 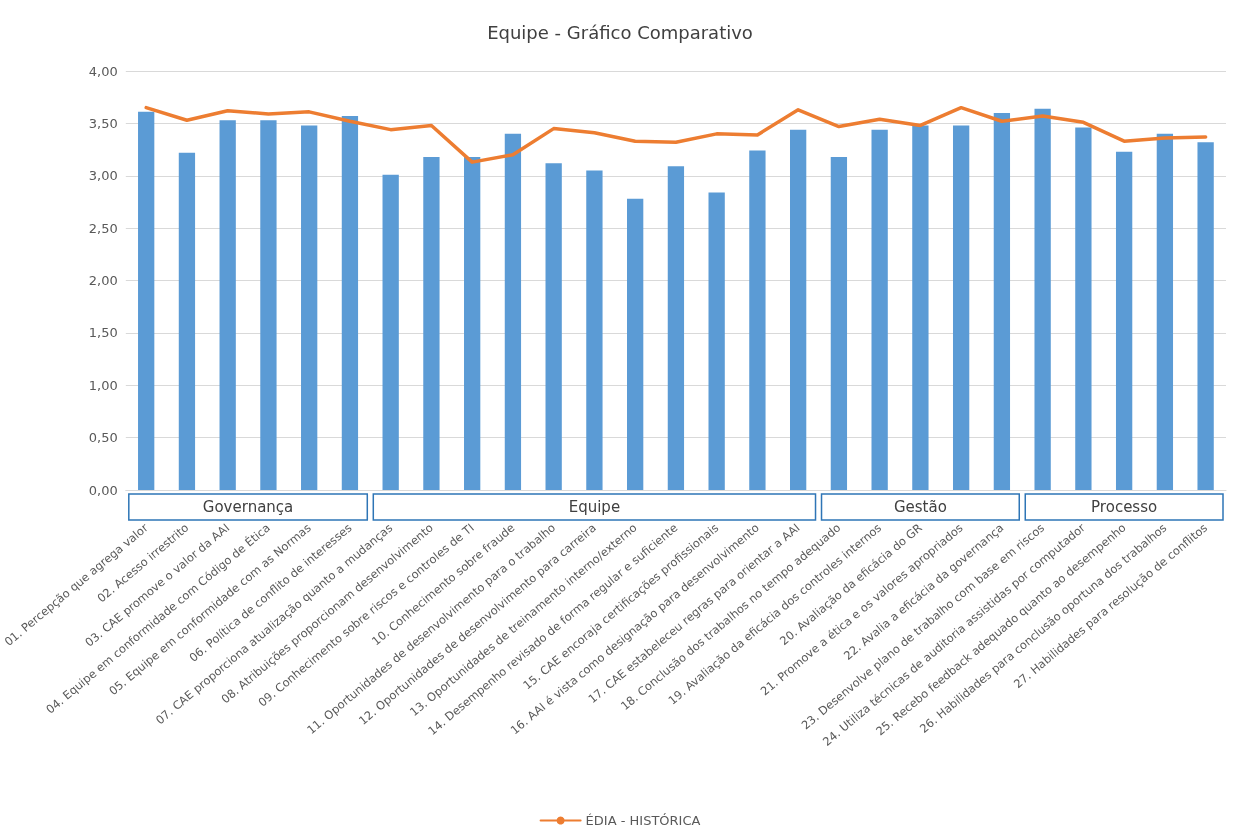 I want to click on chart-title: Equipe - Gráfico Comparativo, so click(x=620, y=32).